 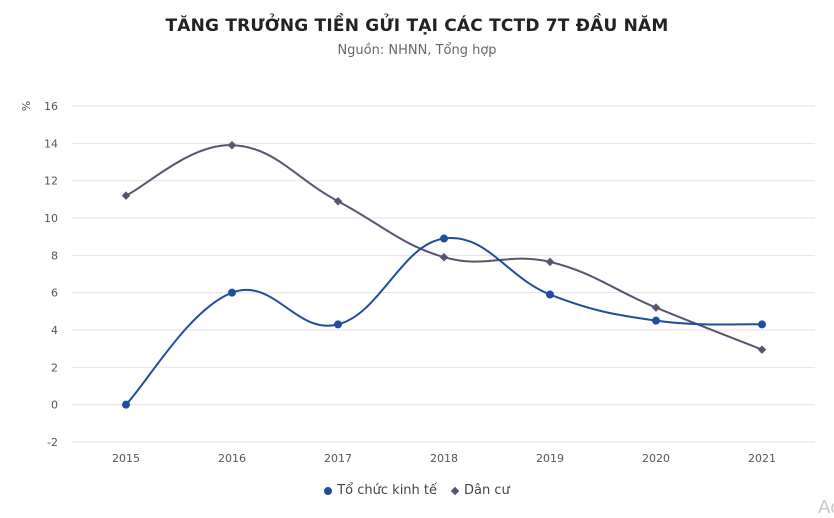 What do you see at coordinates (51, 143) in the screenshot?
I see `y-tick-label: 14` at bounding box center [51, 143].